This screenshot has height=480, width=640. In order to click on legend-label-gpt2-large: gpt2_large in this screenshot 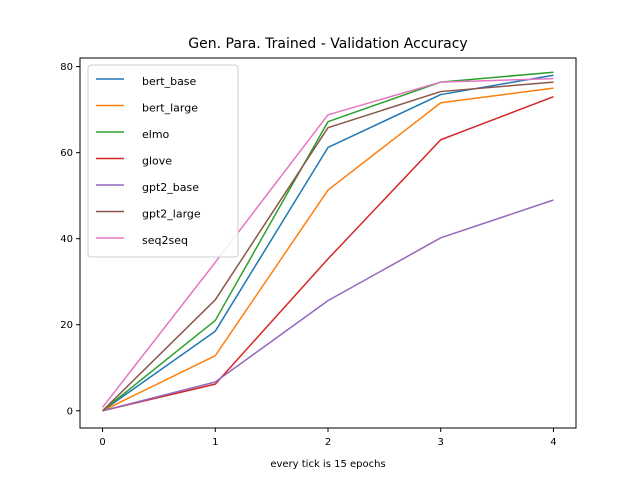, I will do `click(171, 214)`.